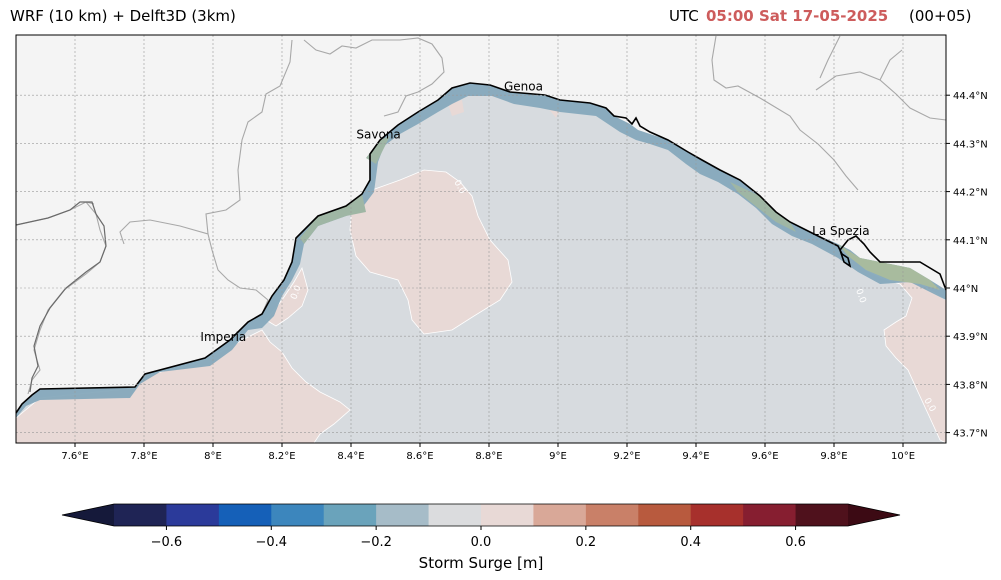 This screenshot has height=580, width=1001. I want to click on colorbar-tick-label: 0.6, so click(795, 542).